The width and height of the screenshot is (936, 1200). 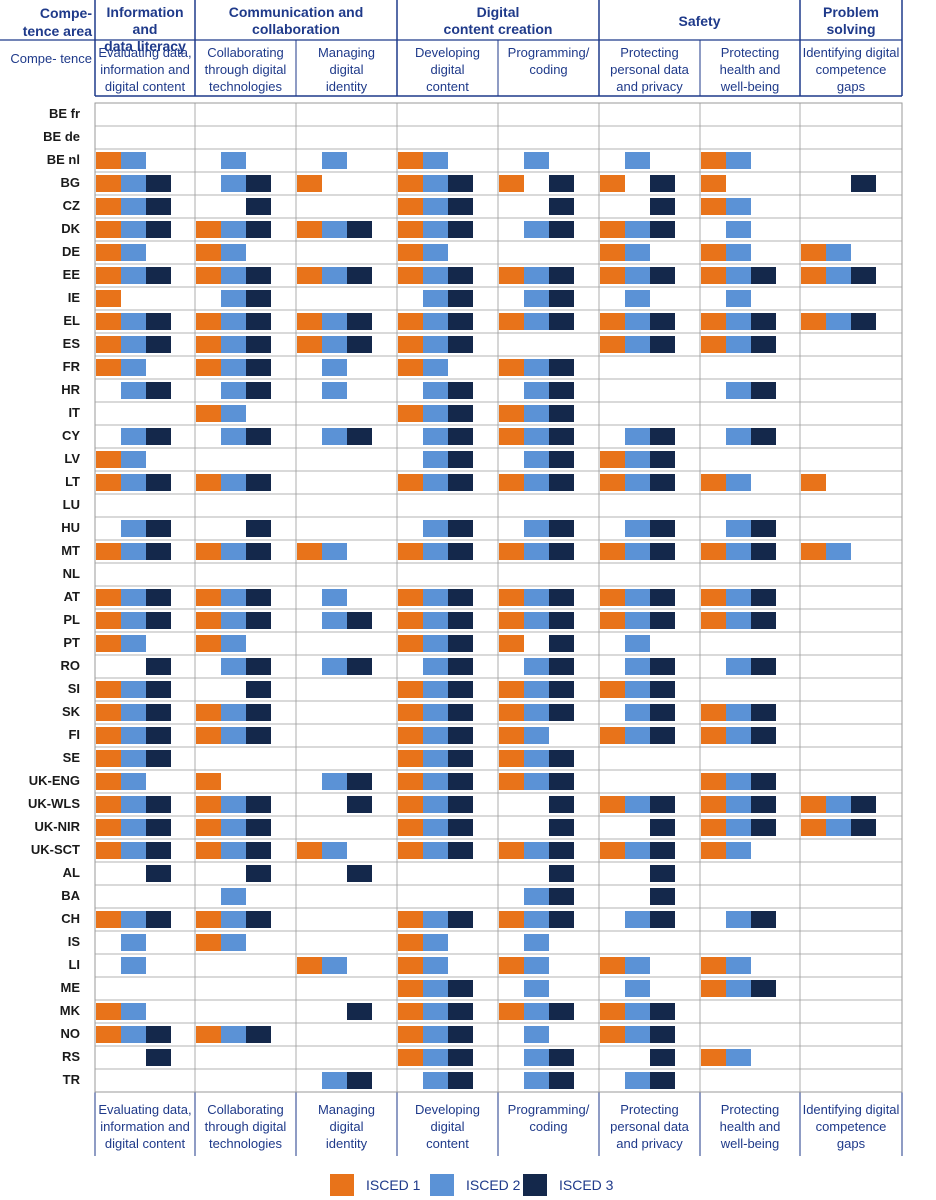 What do you see at coordinates (74, 964) in the screenshot?
I see `country-label: LI` at bounding box center [74, 964].